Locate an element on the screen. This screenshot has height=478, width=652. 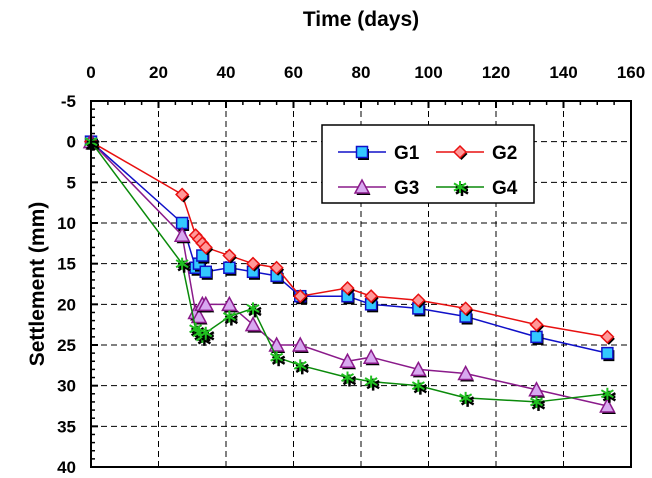
y-axis-title: Settlement (mm) is located at coordinates (37, 284).